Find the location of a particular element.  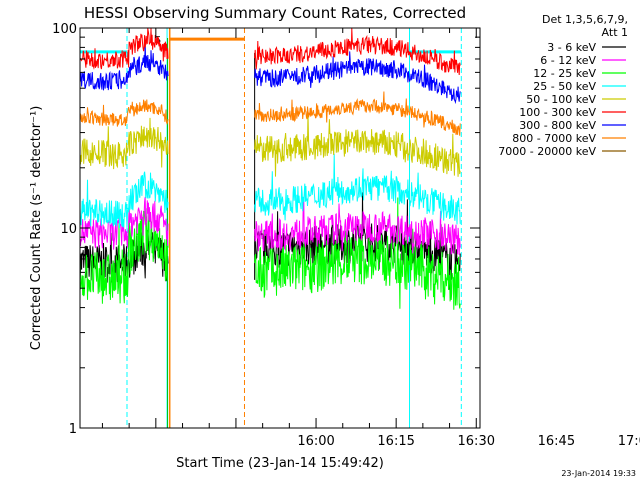

x-axis-label: Start Time (23-Jan-14 15:49:42) is located at coordinates (280, 463).